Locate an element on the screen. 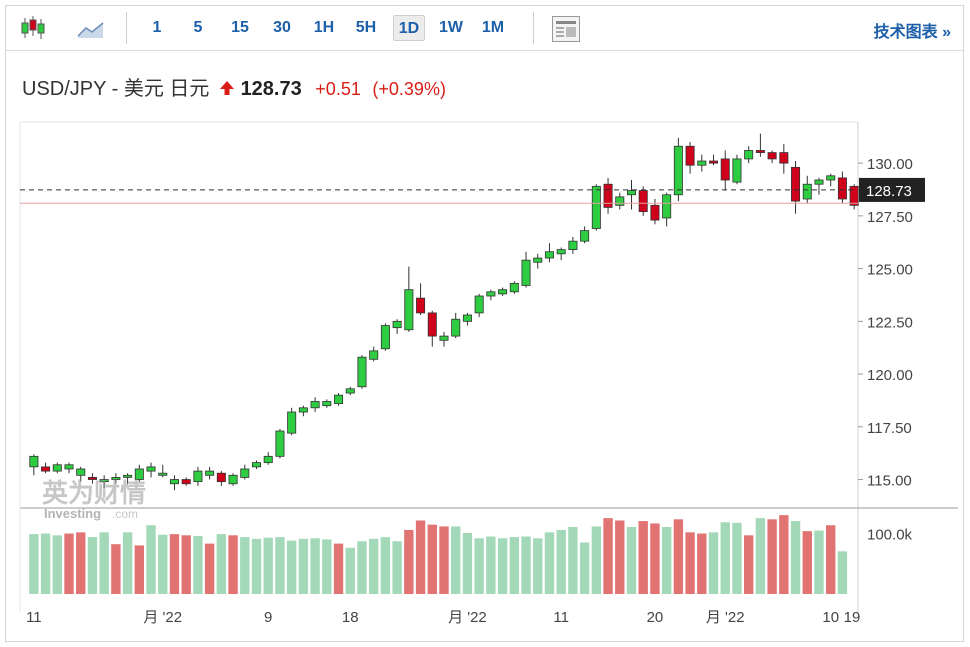 Image resolution: width=970 pixels, height=647 pixels. timeframe-5: 5 is located at coordinates (198, 27).